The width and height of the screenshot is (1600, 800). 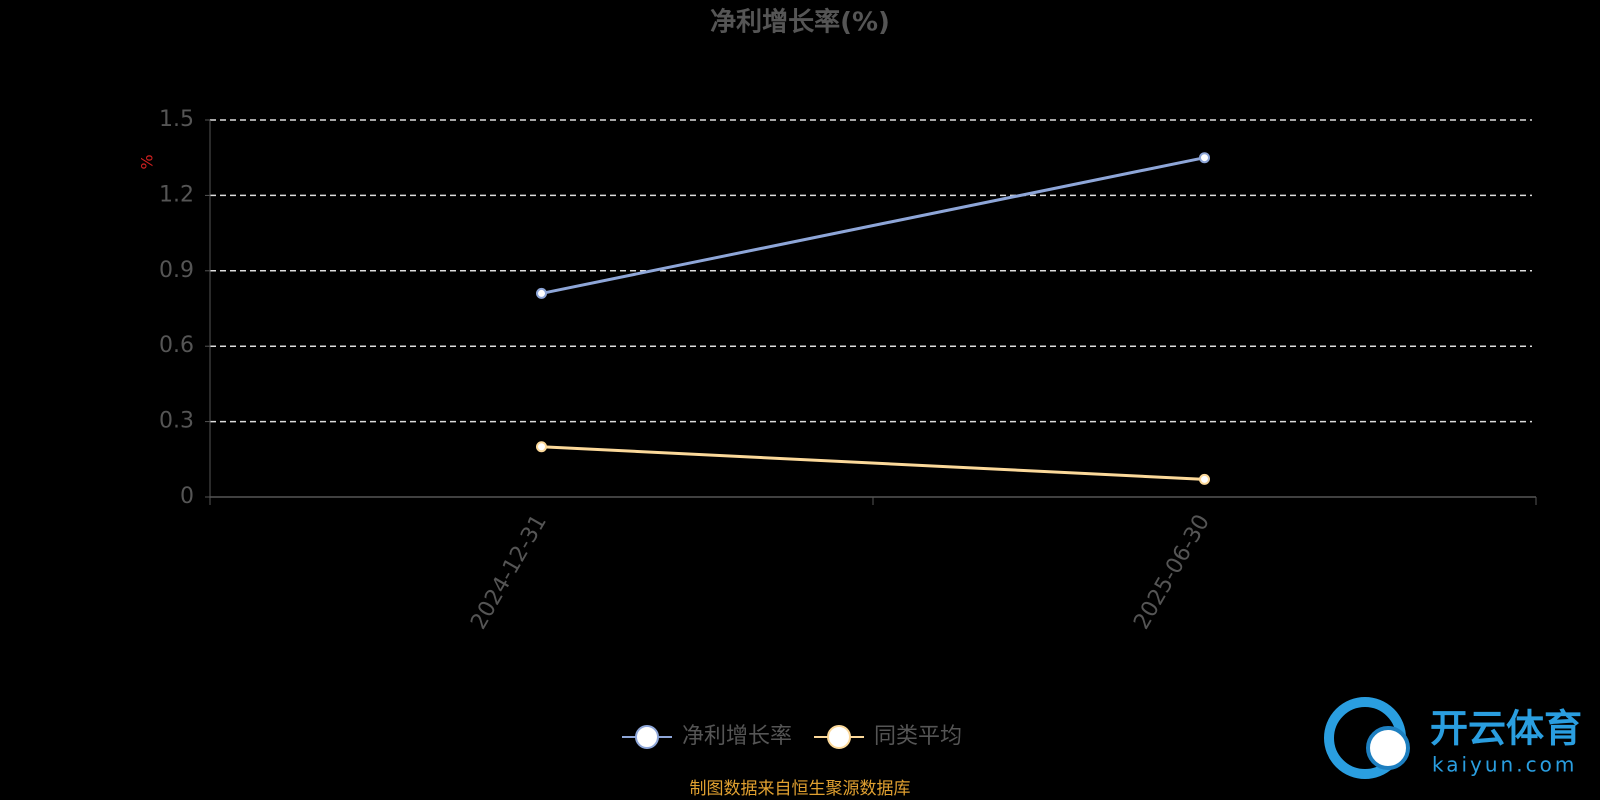 What do you see at coordinates (147, 161) in the screenshot?
I see `y-axis-label: %` at bounding box center [147, 161].